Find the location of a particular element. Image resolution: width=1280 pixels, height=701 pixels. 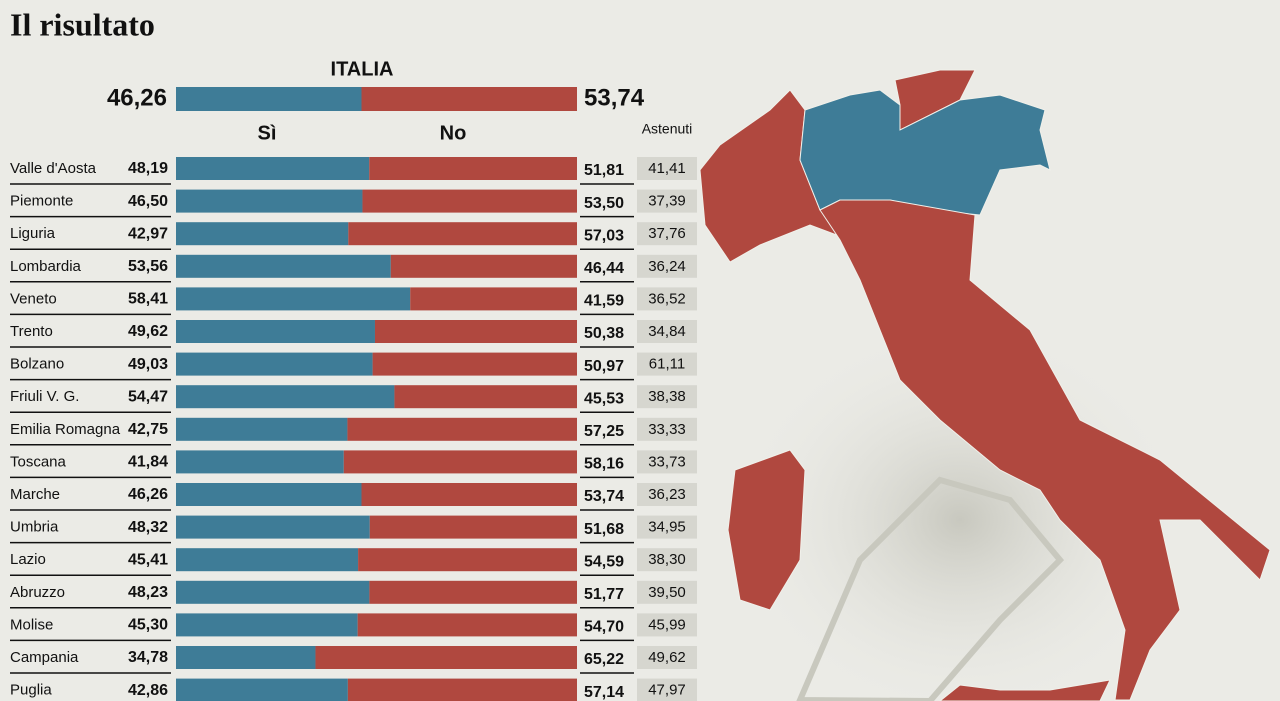

legend-entry: Sì is located at coordinates (267, 133).